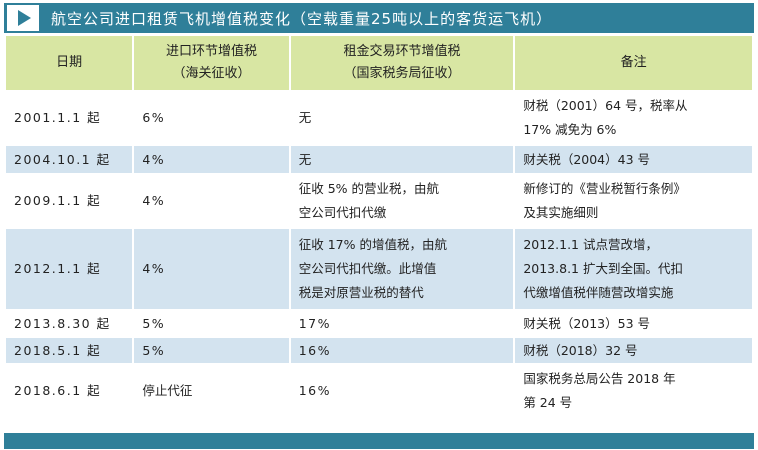 The height and width of the screenshot is (450, 758). What do you see at coordinates (23, 18) in the screenshot?
I see `play-icon` at bounding box center [23, 18].